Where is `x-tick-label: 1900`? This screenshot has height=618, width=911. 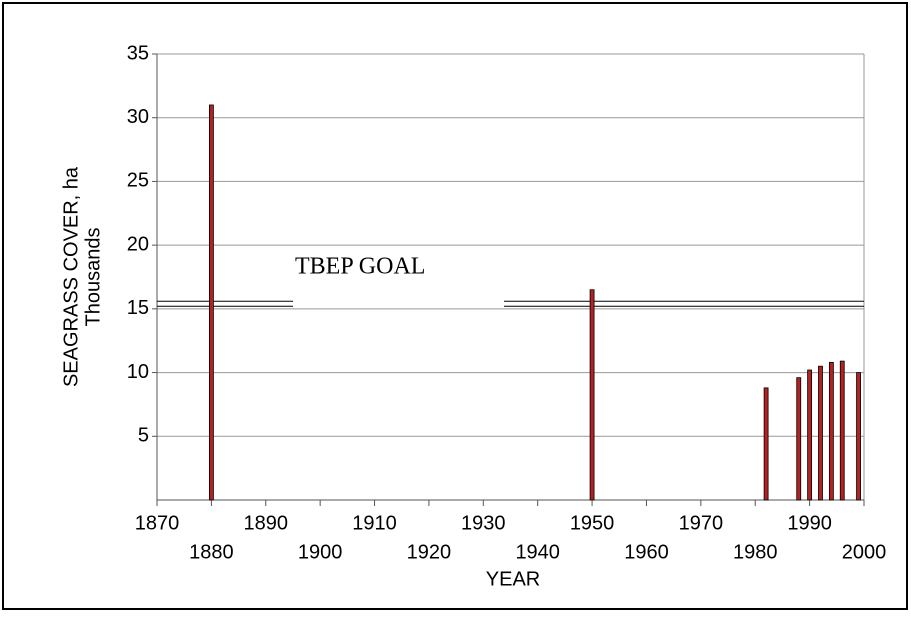 x-tick-label: 1900 is located at coordinates (320, 552).